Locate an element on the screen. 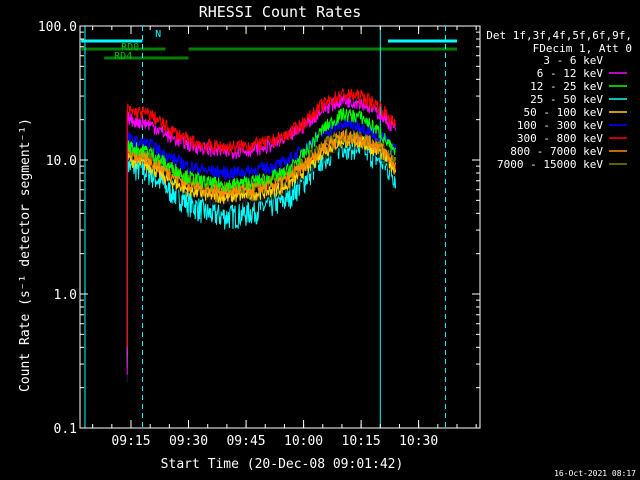 This screenshot has width=640, height=480. legend-entry-label: 6 - 12 keV is located at coordinates (570, 73).